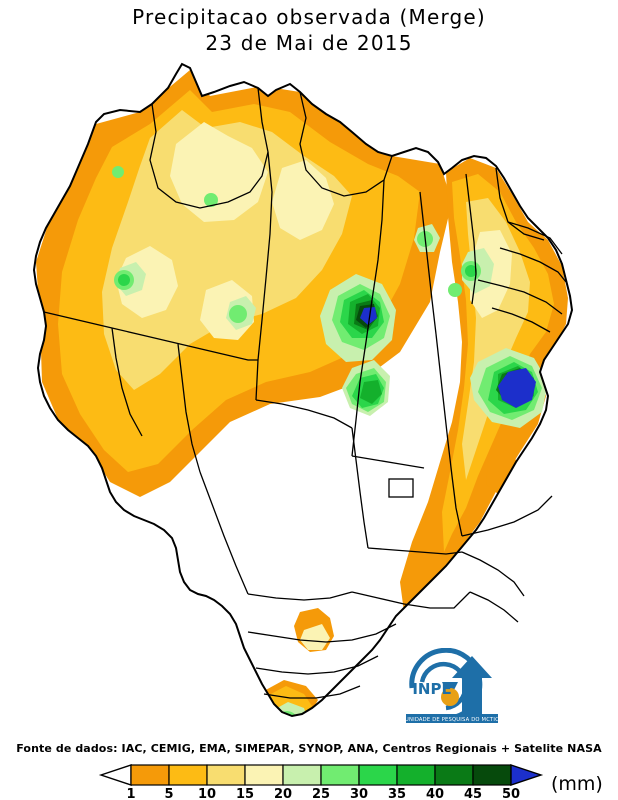 This screenshot has width=618, height=800. I want to click on colorbar-tick: 40, so click(435, 793).